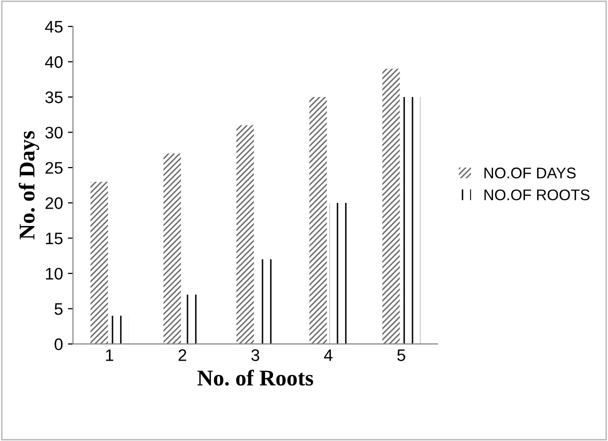 This screenshot has width=608, height=441. Describe the element at coordinates (182, 355) in the screenshot. I see `x-tick-label: 2` at that location.